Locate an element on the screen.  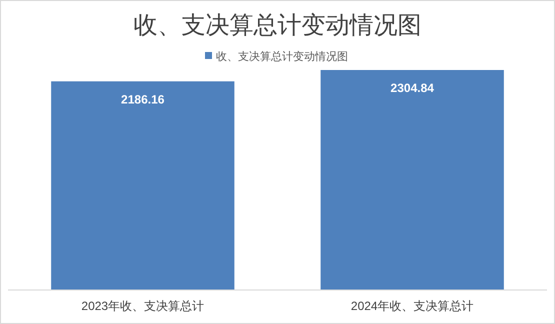
x-tick-label: 2024年收、支决算总计 is located at coordinates (412, 306).